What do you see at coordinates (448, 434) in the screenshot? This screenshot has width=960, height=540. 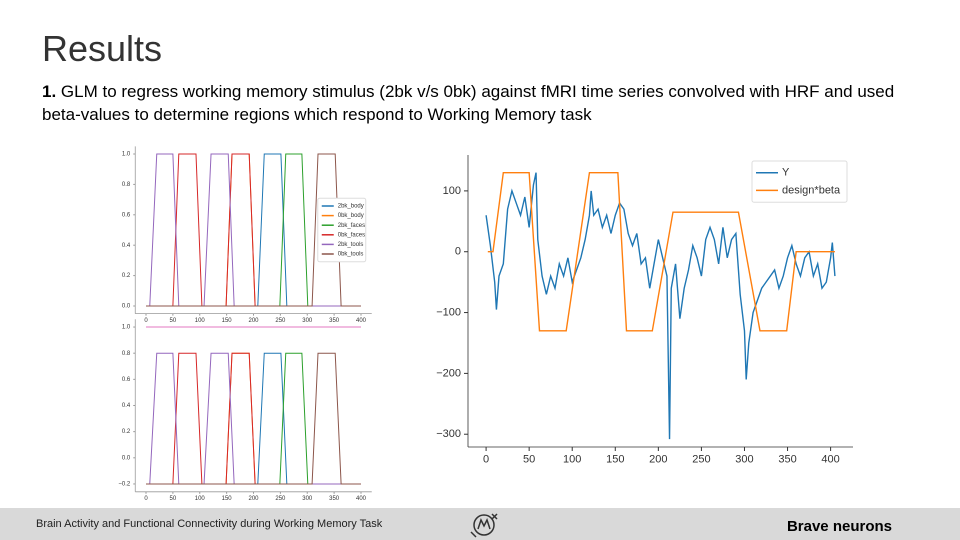 I see `y-tick-label: −300` at bounding box center [448, 434].